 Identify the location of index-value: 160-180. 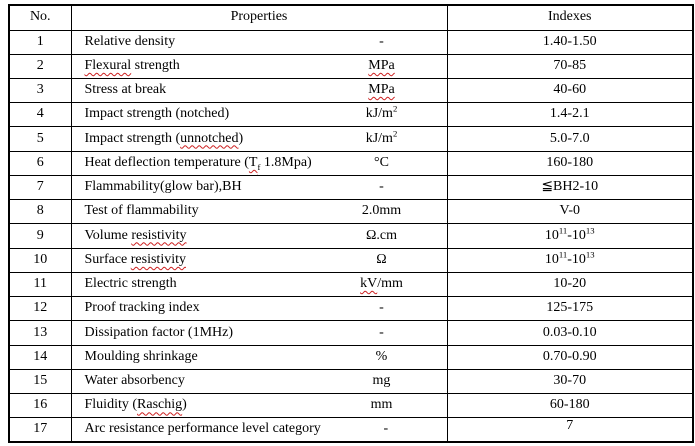
(570, 163).